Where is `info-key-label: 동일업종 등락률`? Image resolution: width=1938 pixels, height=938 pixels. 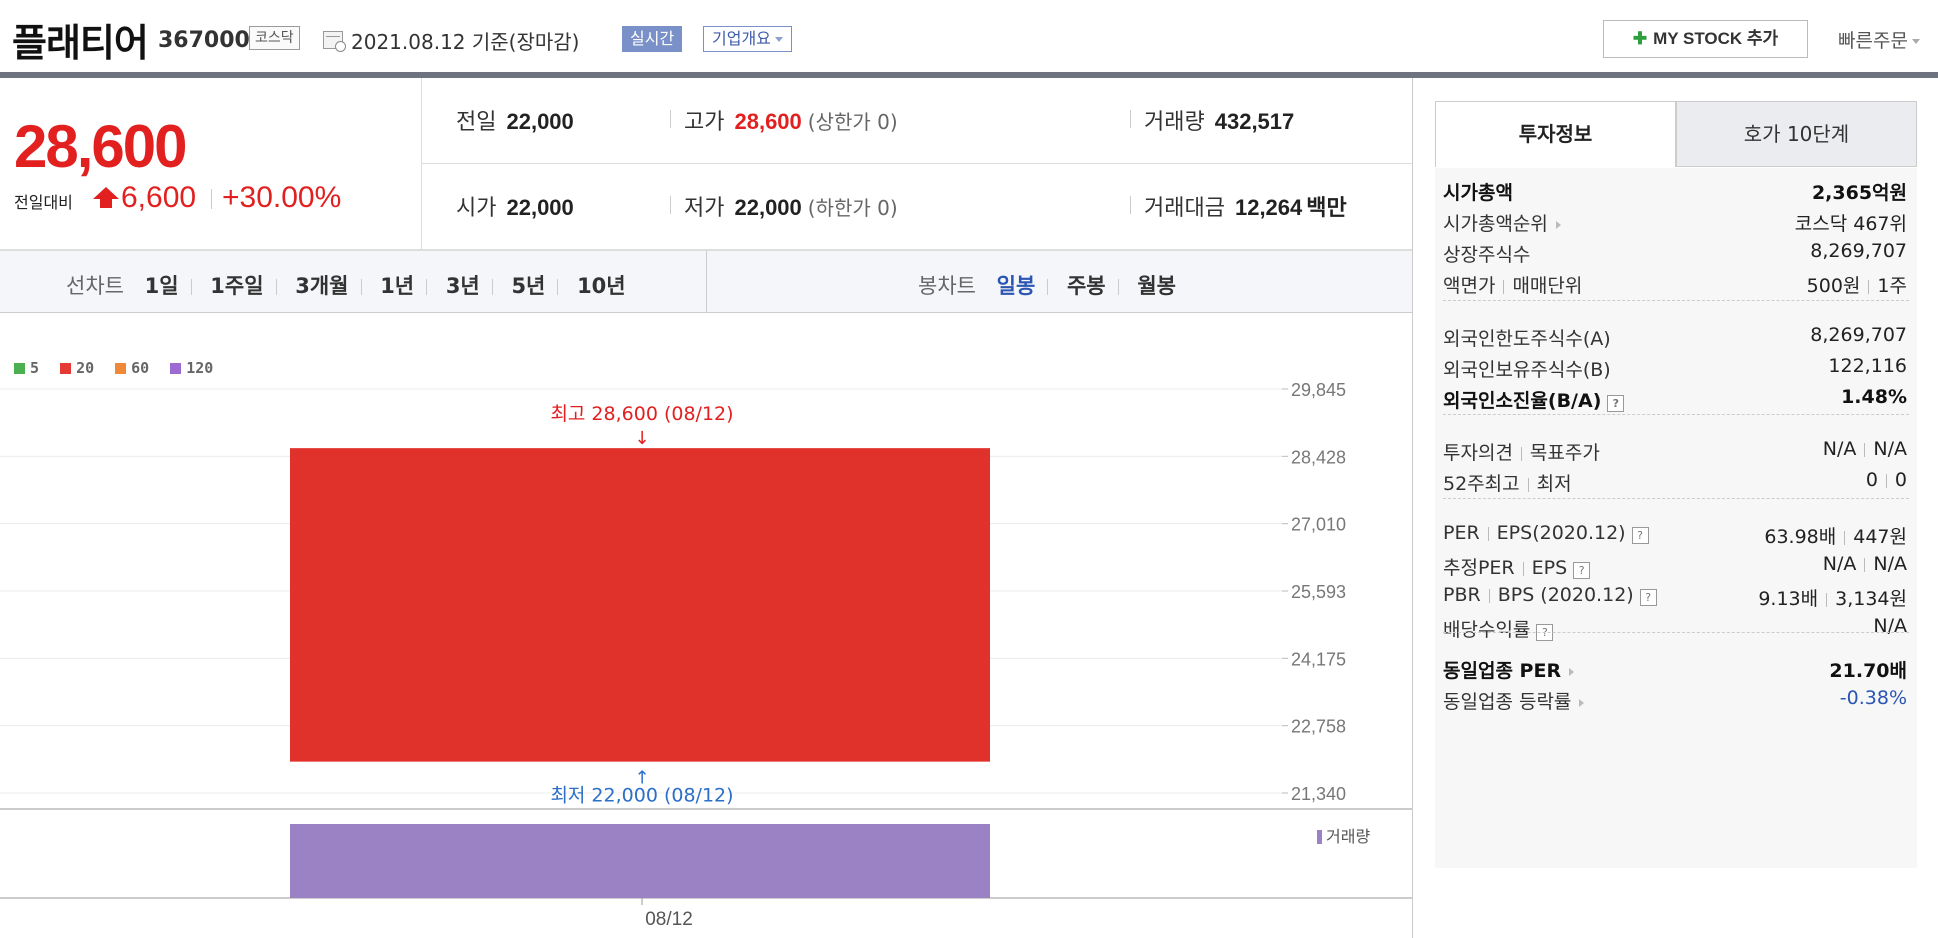
info-key-label: 동일업종 등락률 is located at coordinates (1507, 702).